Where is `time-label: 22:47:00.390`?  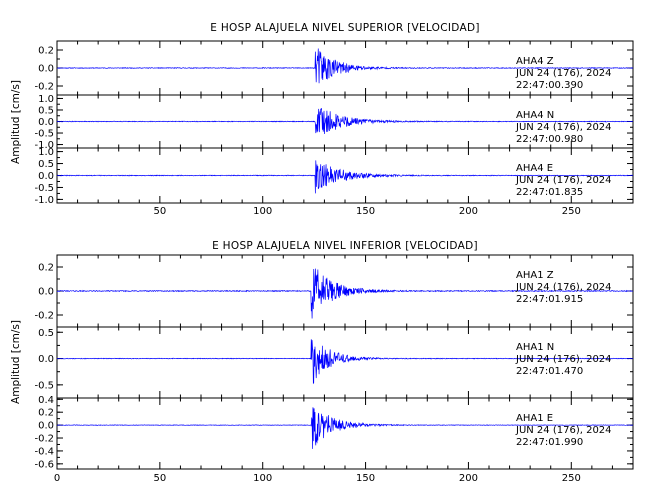 time-label: 22:47:00.390 is located at coordinates (549, 85).